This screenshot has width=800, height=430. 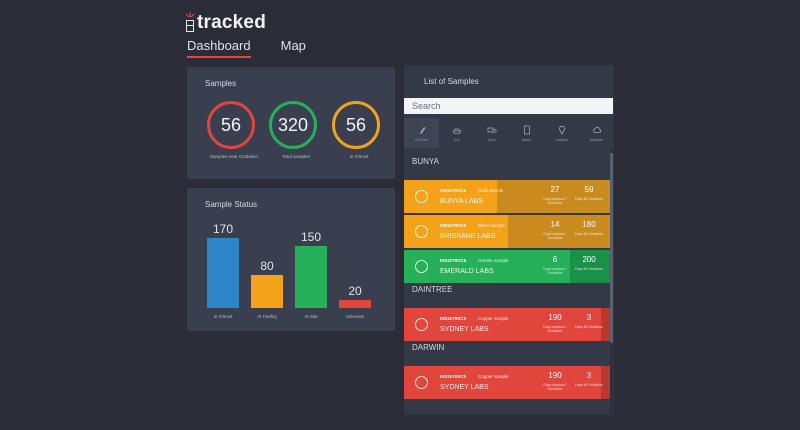 I want to click on stat-near-oxidation: 56 Samples near Oxidation, so click(x=232, y=130).